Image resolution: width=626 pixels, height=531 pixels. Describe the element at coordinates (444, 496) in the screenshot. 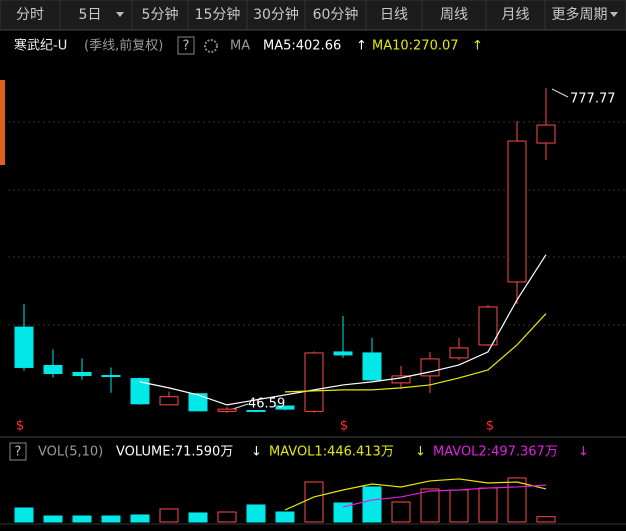

I see `mavol2-line` at that location.